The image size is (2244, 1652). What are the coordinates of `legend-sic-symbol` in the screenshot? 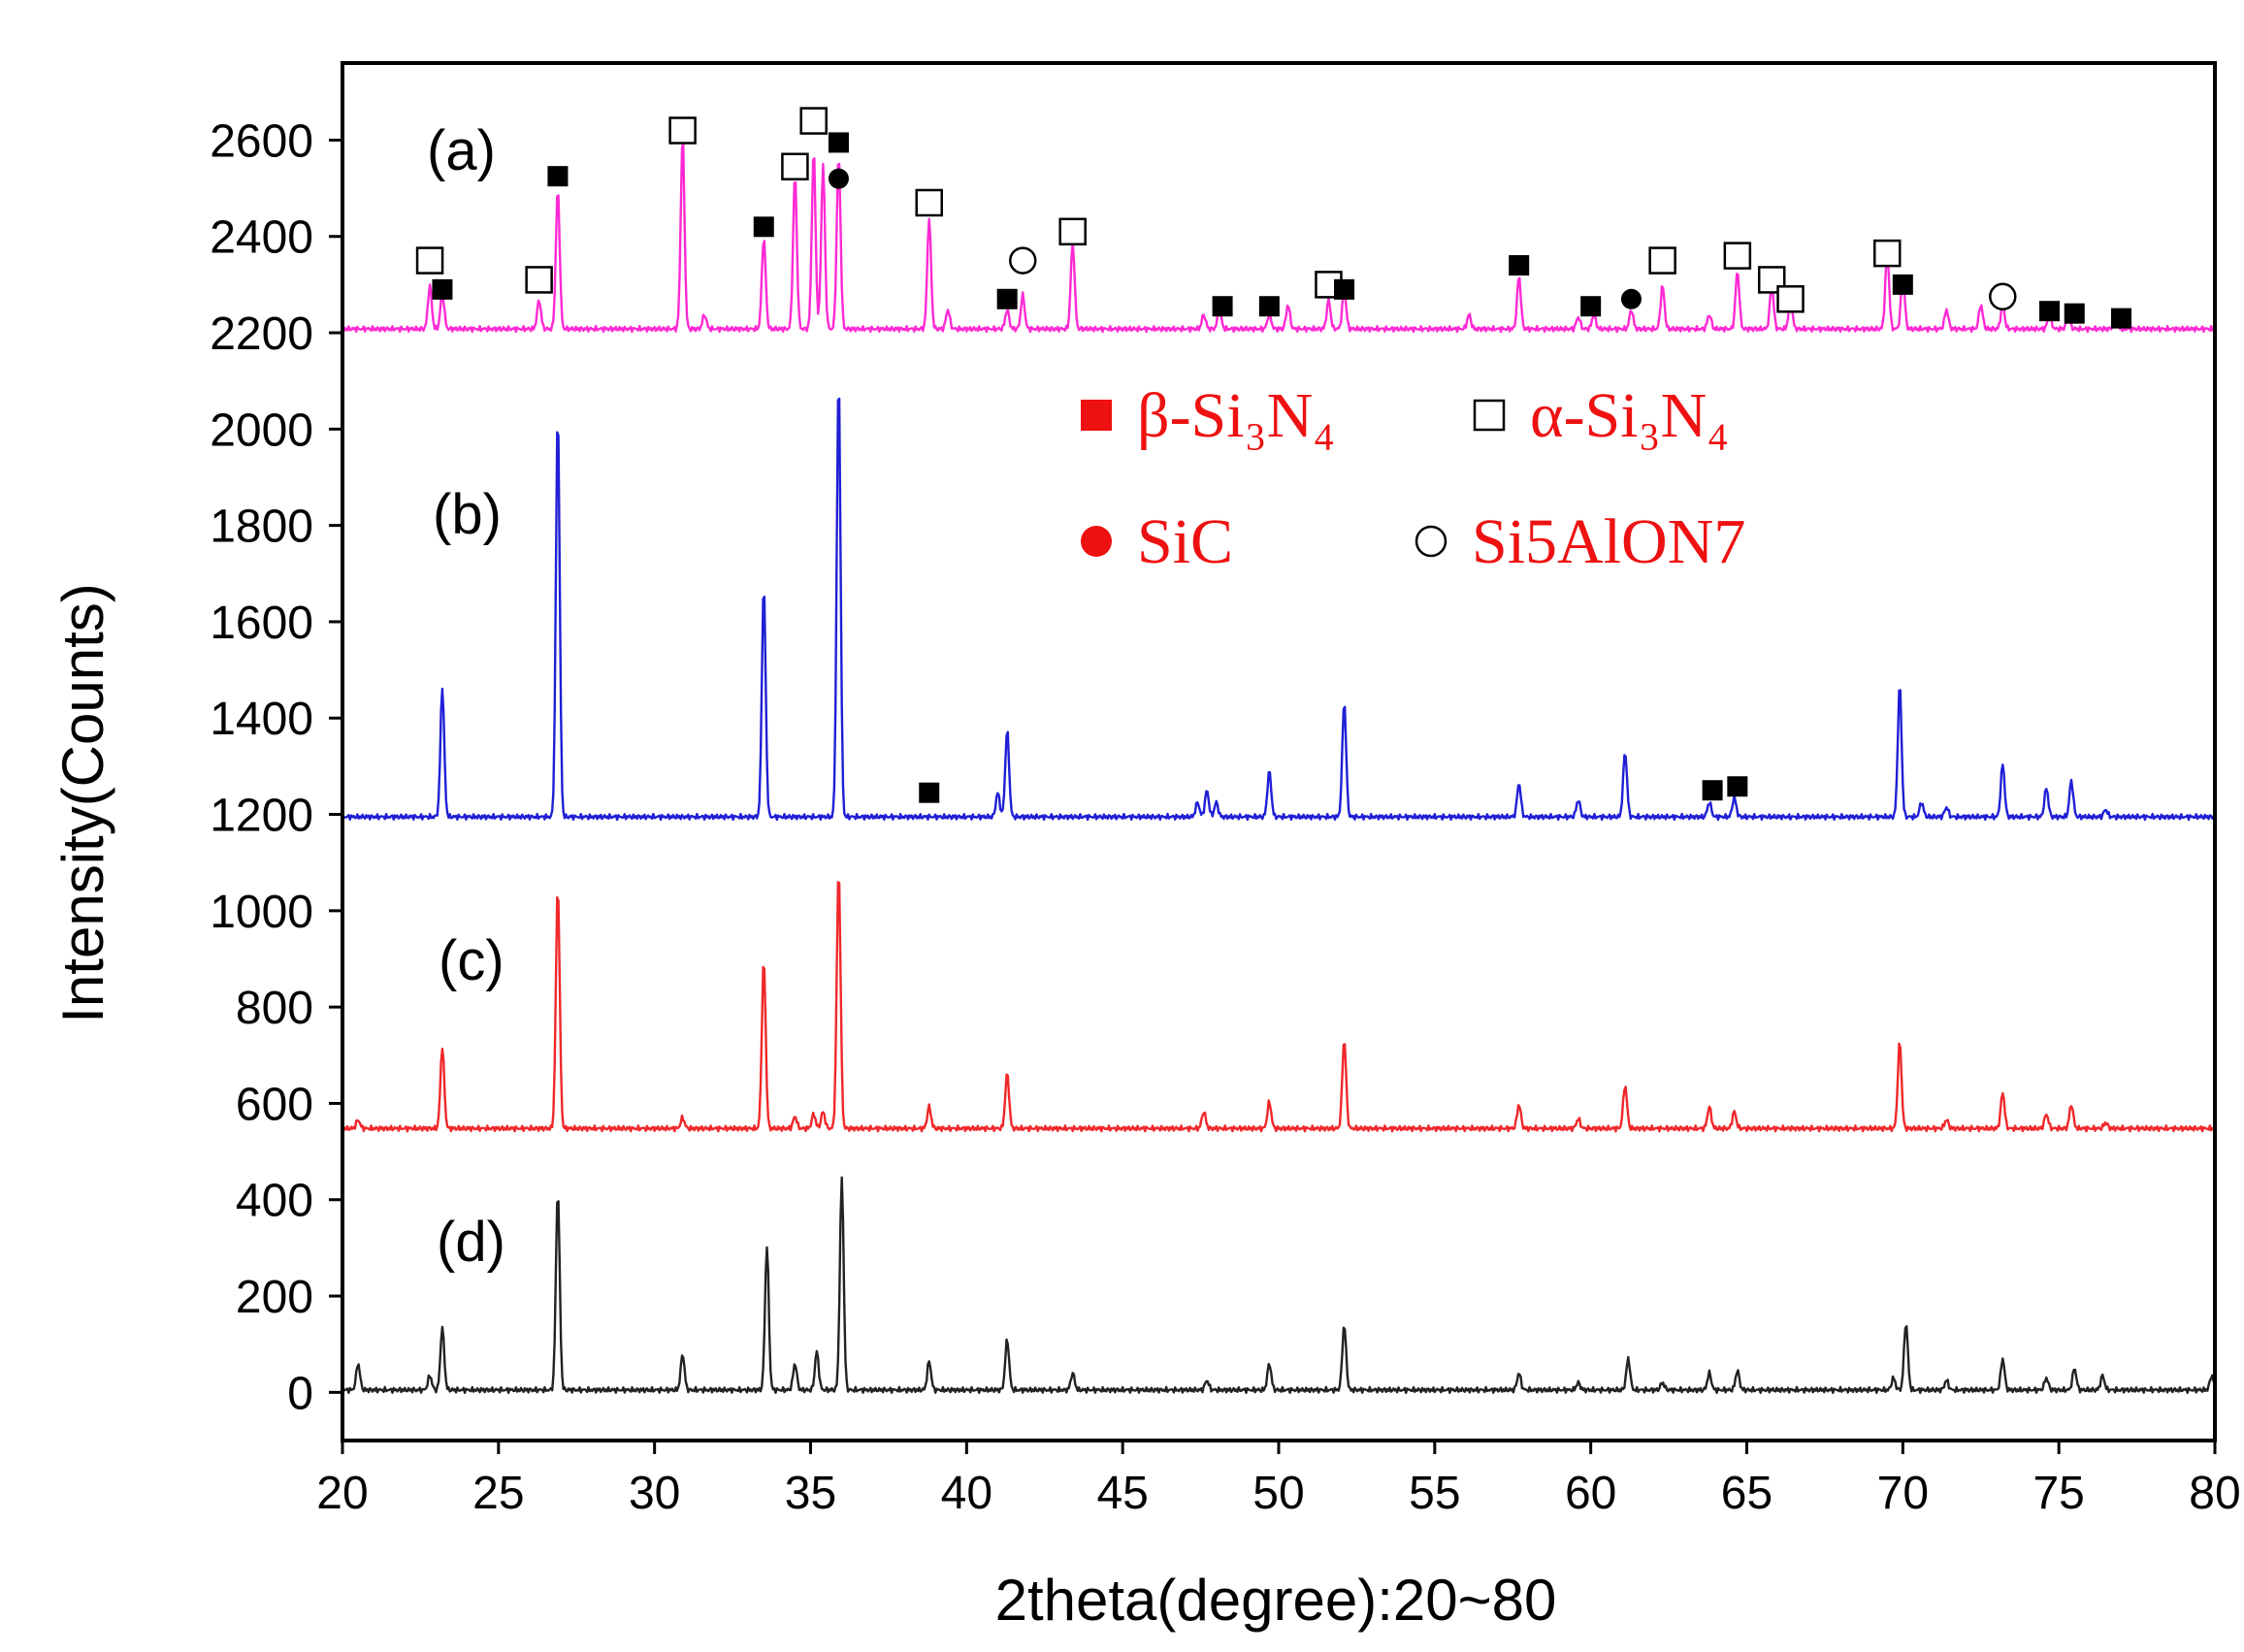 It's located at (1096, 542).